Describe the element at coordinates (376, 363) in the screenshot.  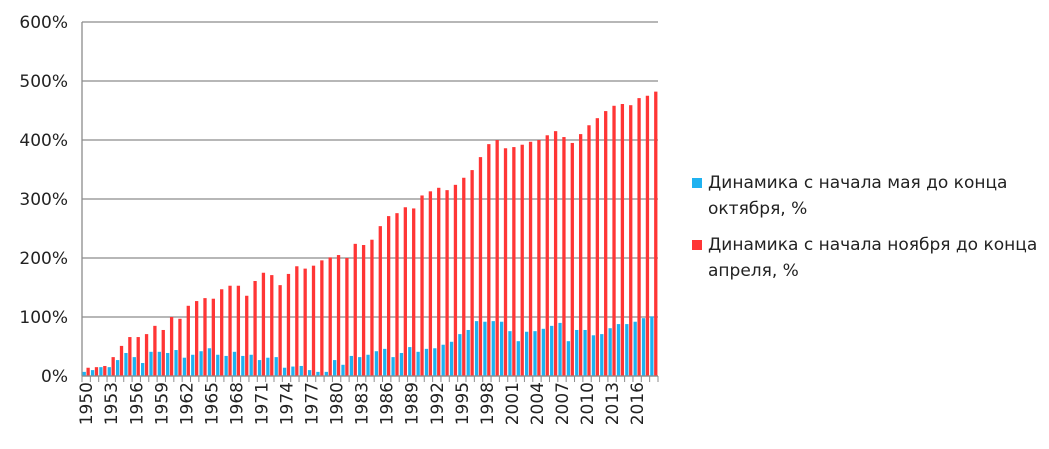
I see `bar-may-october-1985` at that location.